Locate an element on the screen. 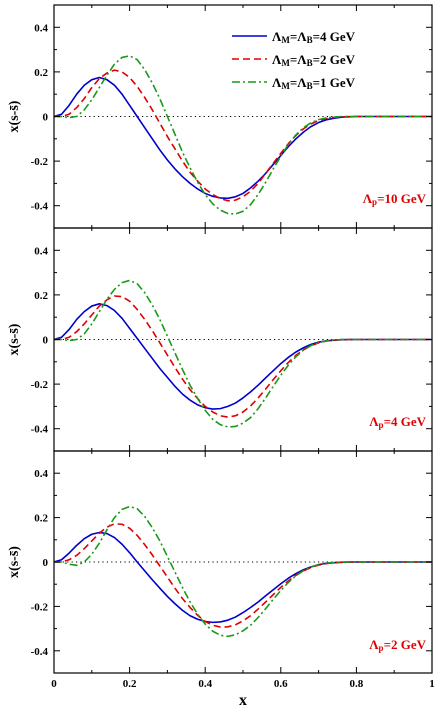  annotation-value: =10 GeV is located at coordinates (402, 198).